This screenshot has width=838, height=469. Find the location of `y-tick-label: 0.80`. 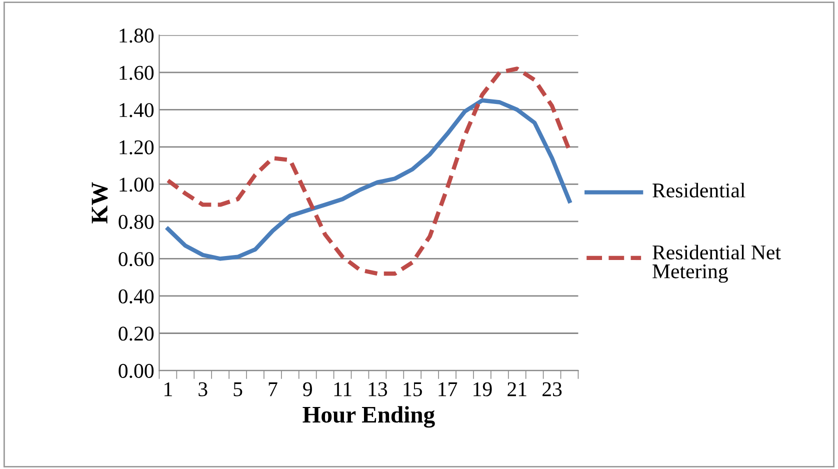

y-tick-label: 0.80 is located at coordinates (136, 221).